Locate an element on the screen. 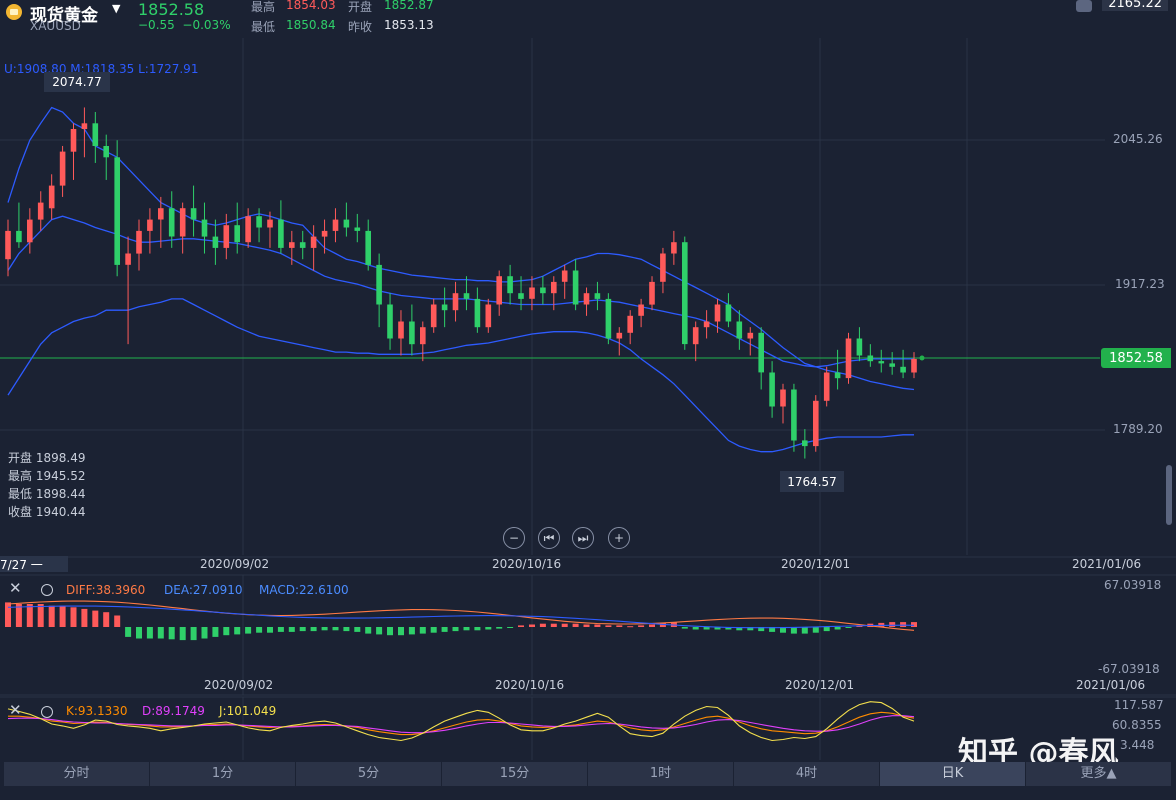  open-value: 1852.87 is located at coordinates (409, 6).